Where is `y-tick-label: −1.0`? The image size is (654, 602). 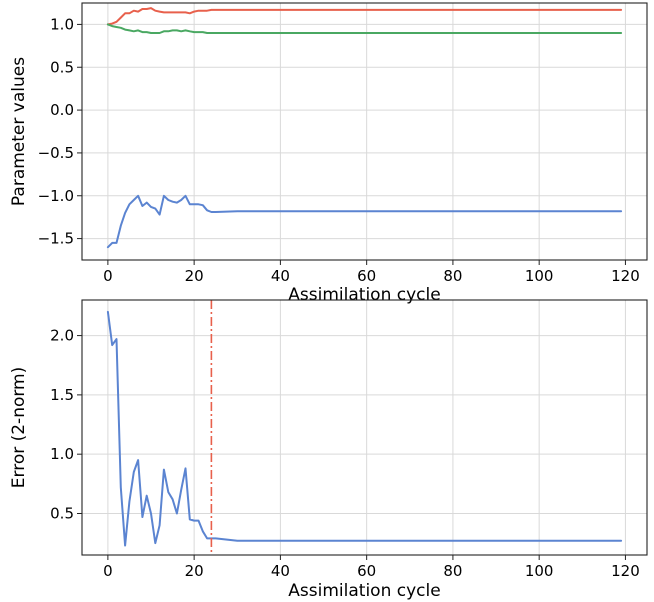 y-tick-label: −1.0 is located at coordinates (56, 196).